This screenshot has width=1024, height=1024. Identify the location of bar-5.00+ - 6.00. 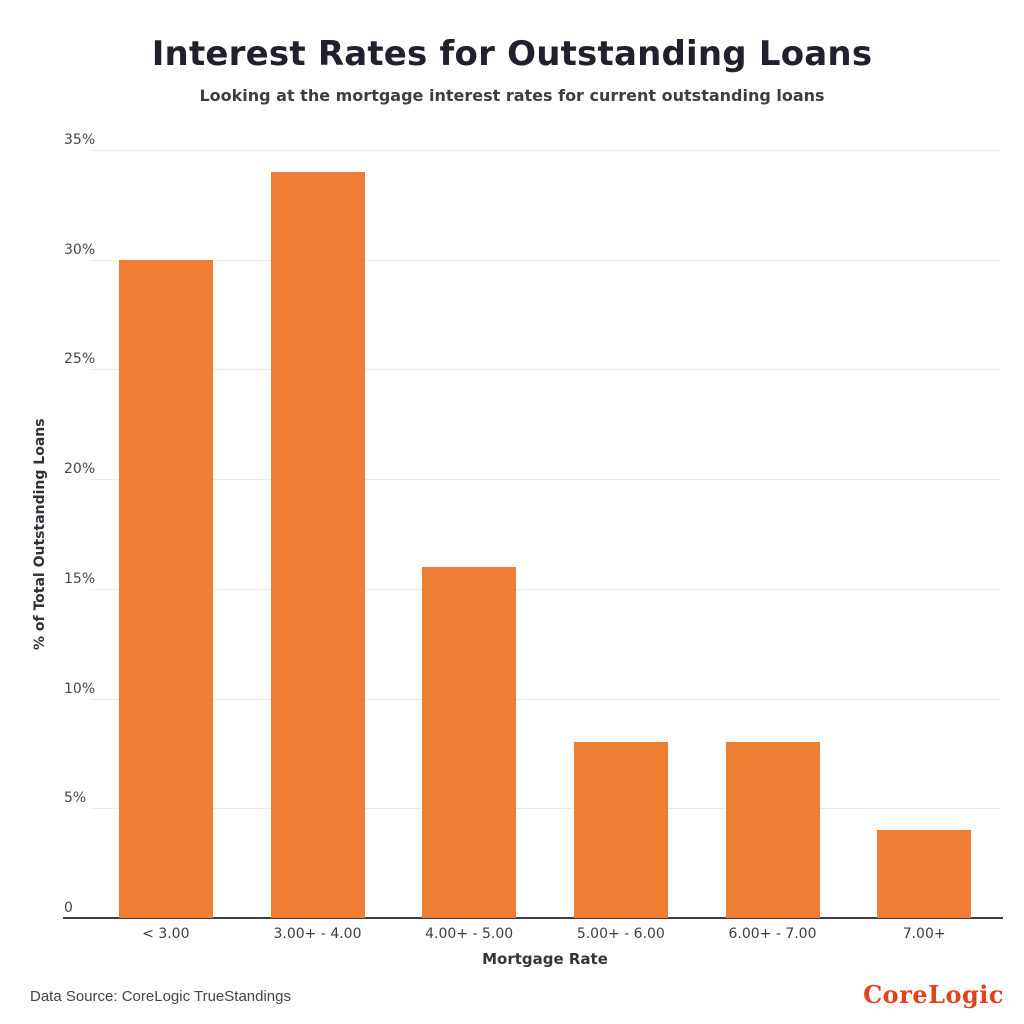
(620, 830).